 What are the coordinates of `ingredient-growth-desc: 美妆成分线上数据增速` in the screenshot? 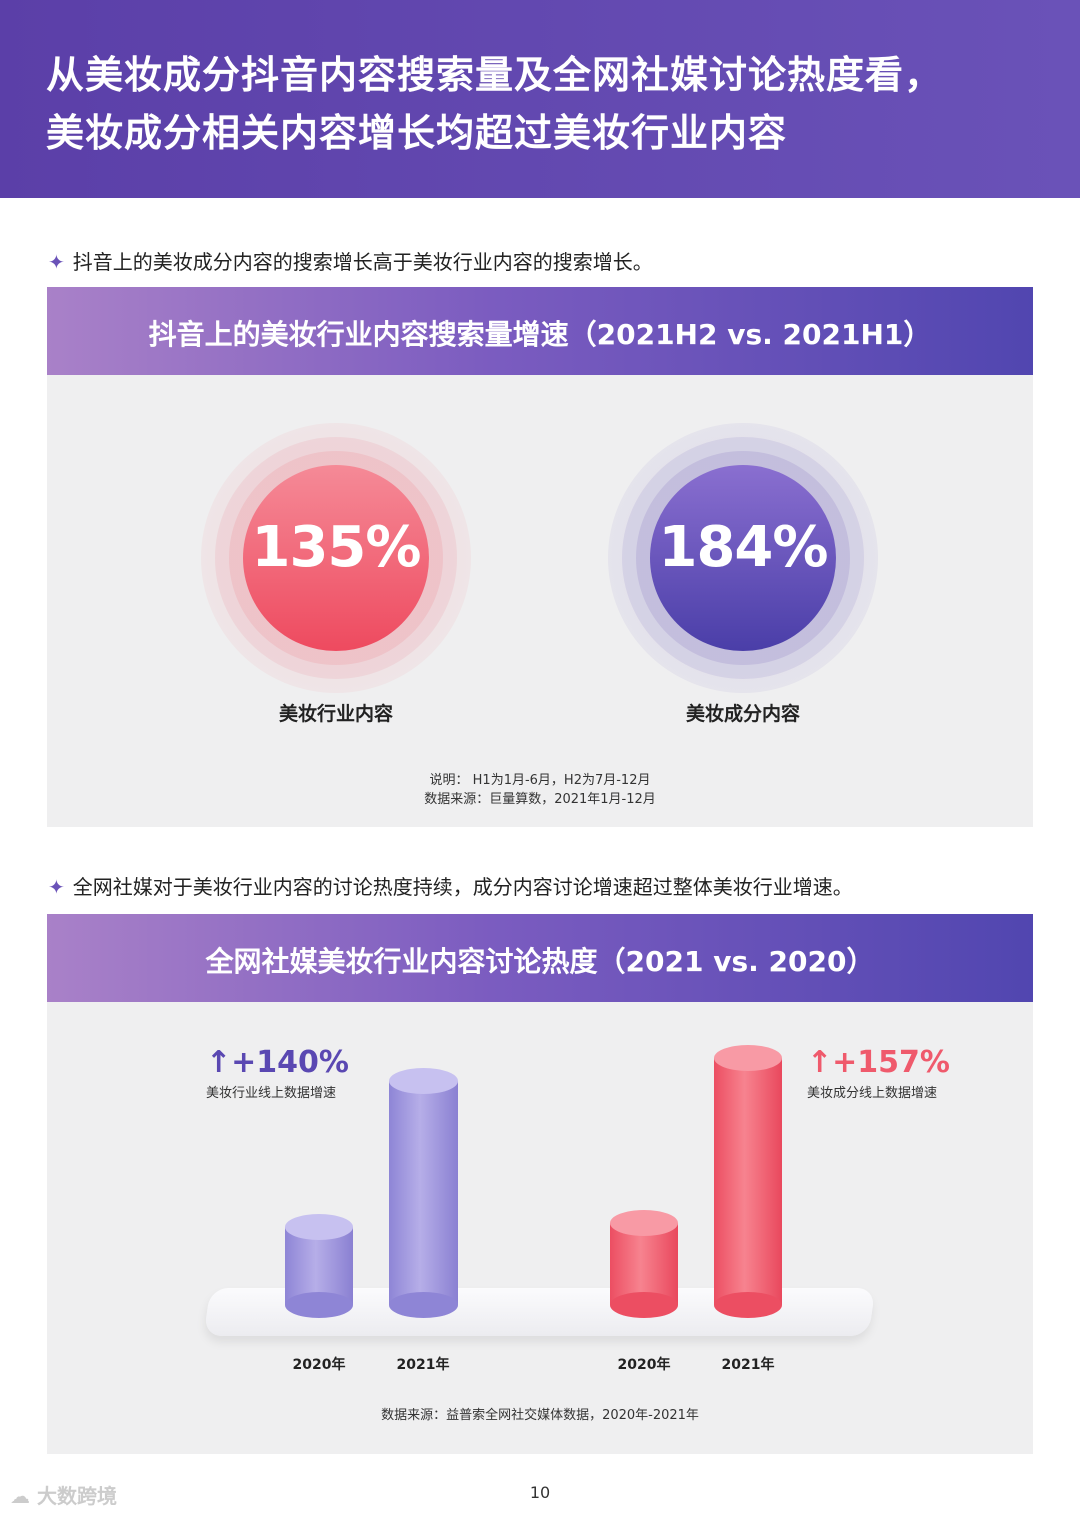 It's located at (872, 1093).